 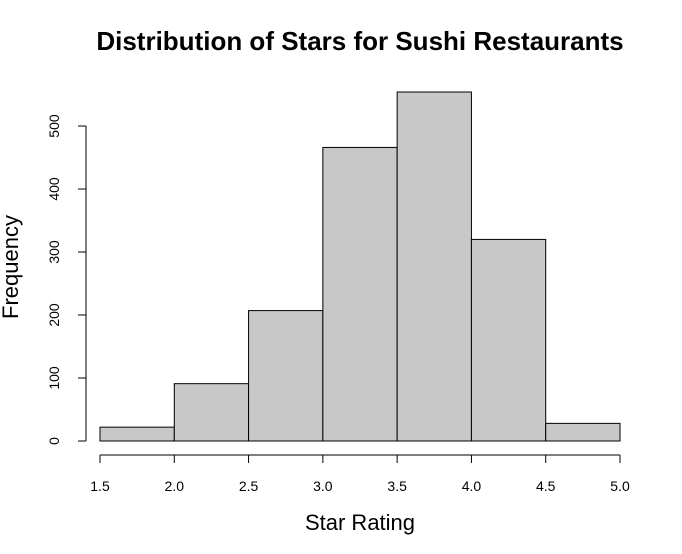 I want to click on x-axis-label: Star Rating, so click(x=360, y=522).